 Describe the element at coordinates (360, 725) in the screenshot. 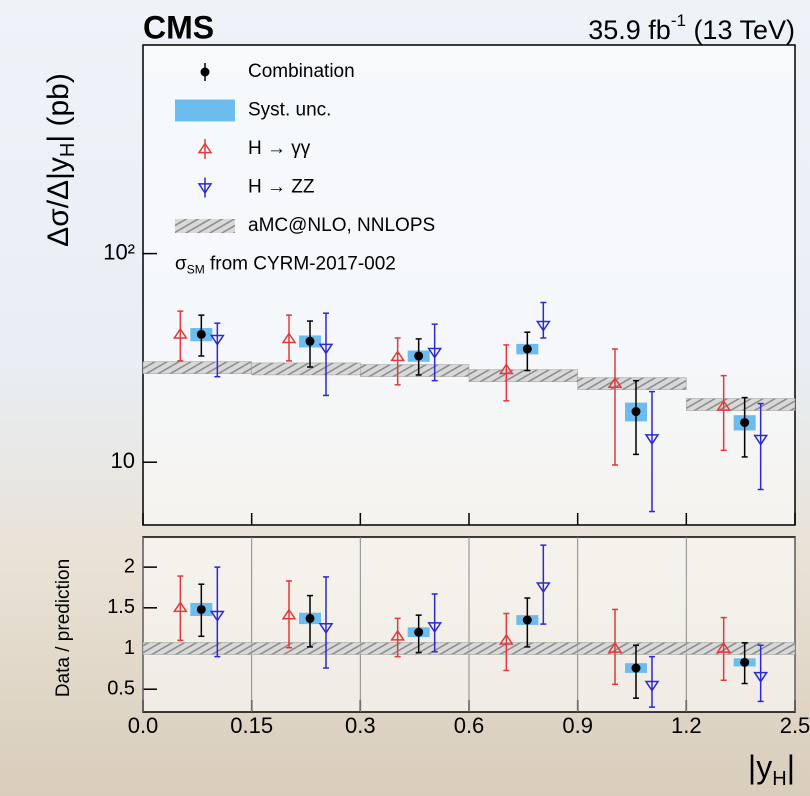

I see `x-tick-label: 0.3` at that location.